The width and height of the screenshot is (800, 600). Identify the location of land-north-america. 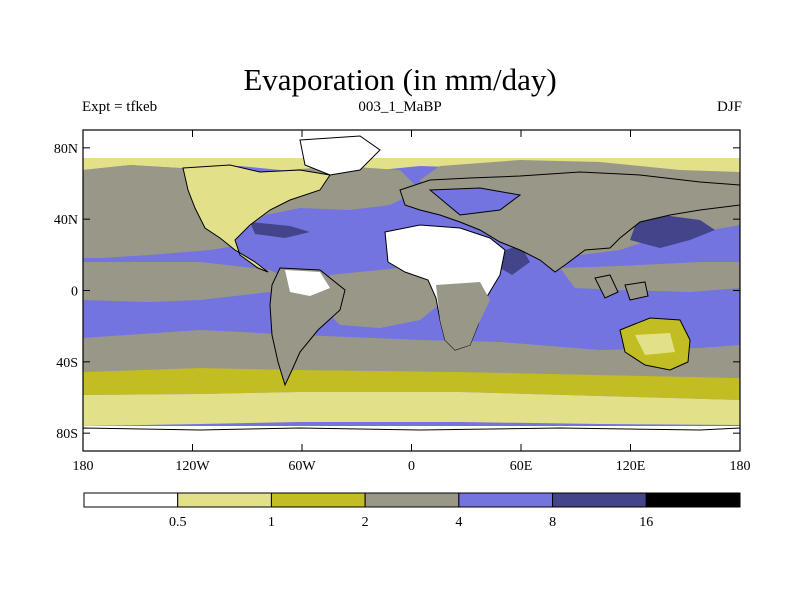
(256, 218).